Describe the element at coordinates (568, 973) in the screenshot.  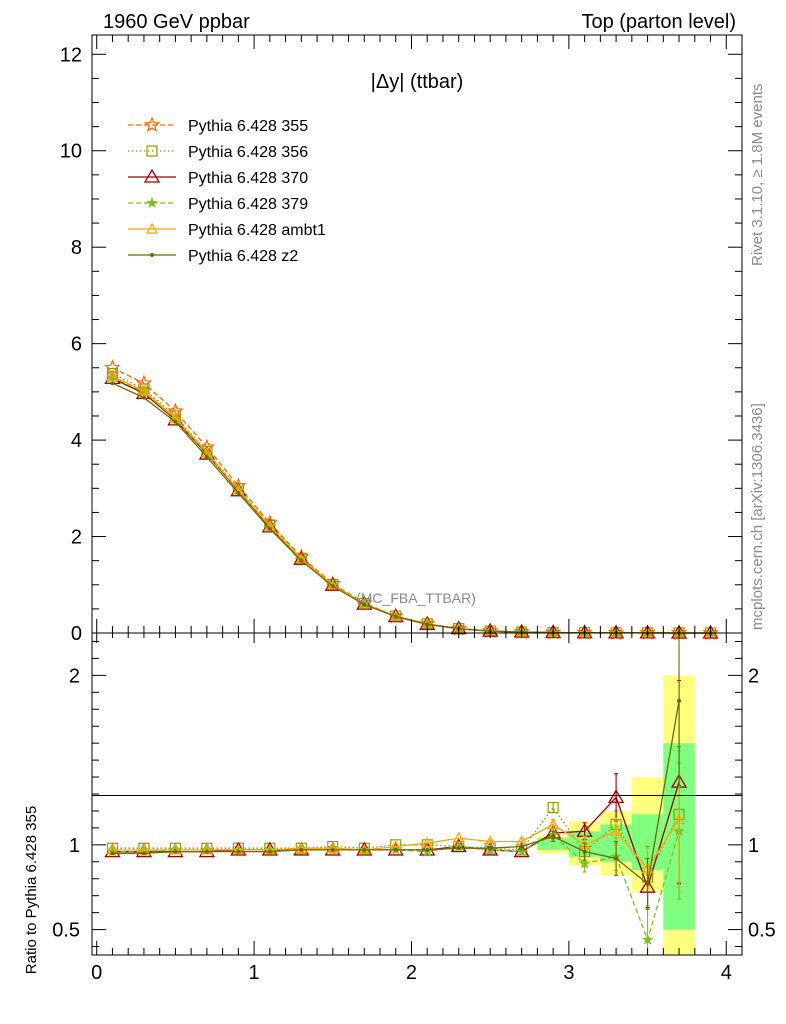
I see `x-tick-label: 3` at that location.